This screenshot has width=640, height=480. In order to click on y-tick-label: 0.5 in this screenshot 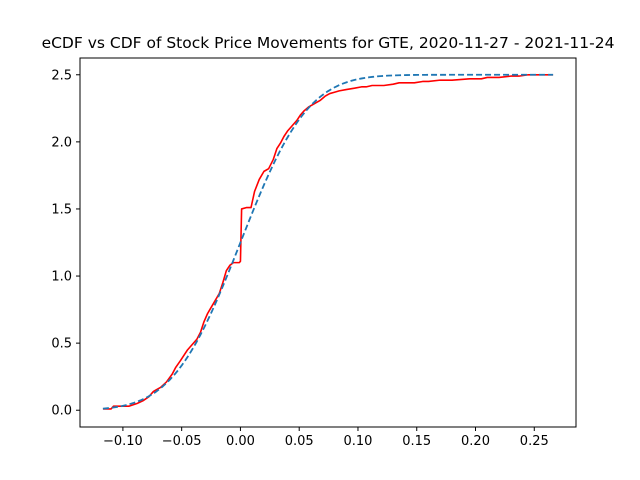, I will do `click(61, 344)`.